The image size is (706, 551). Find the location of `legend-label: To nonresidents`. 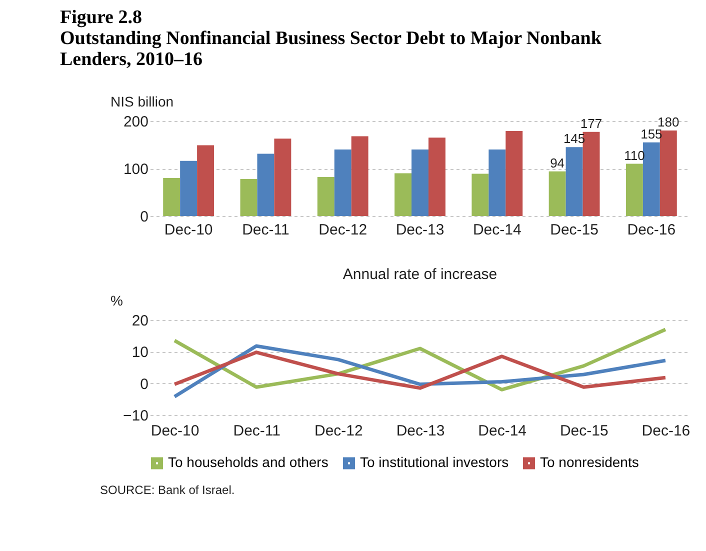

legend-label: To nonresidents is located at coordinates (589, 462).